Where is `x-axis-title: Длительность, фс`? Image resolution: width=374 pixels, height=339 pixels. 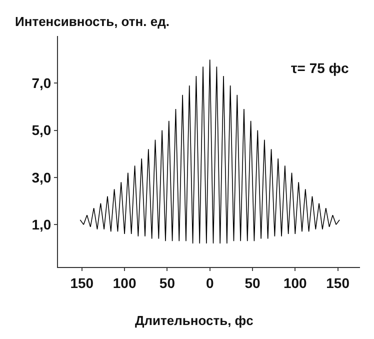 x-axis-title: Длительность, фс is located at coordinates (194, 320).